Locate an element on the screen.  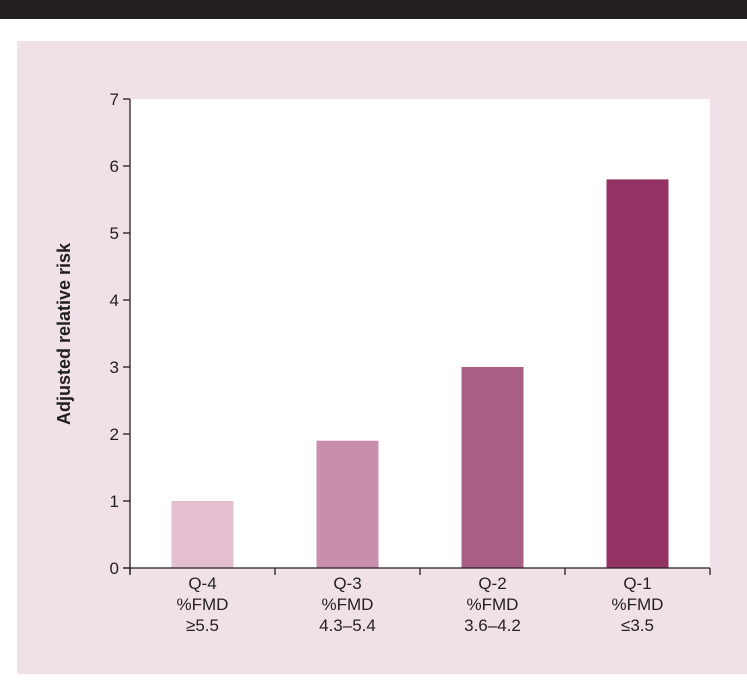
top-bar is located at coordinates (373, 9).